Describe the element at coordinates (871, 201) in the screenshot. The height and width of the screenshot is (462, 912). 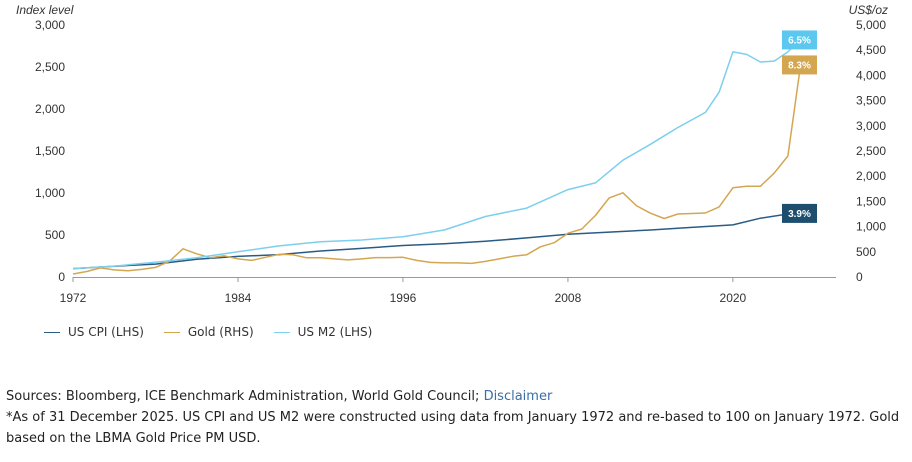
I see `y-right-tick-label: 1,500` at that location.